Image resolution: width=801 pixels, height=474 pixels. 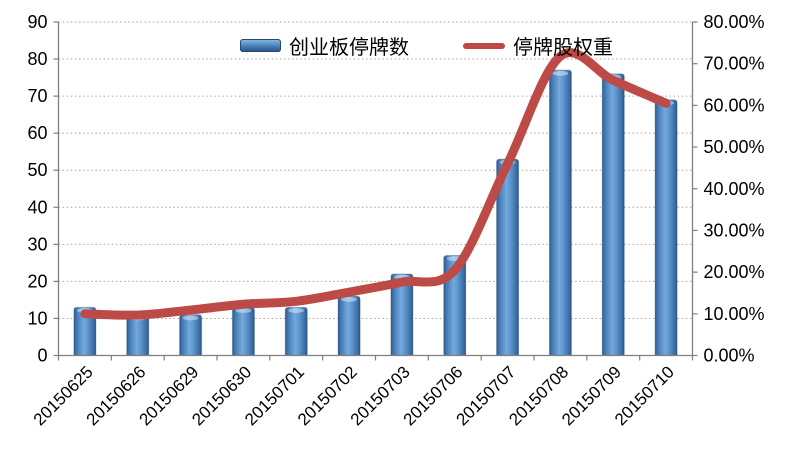 What do you see at coordinates (37, 318) in the screenshot?
I see `y-left-tick-label: 10` at bounding box center [37, 318].